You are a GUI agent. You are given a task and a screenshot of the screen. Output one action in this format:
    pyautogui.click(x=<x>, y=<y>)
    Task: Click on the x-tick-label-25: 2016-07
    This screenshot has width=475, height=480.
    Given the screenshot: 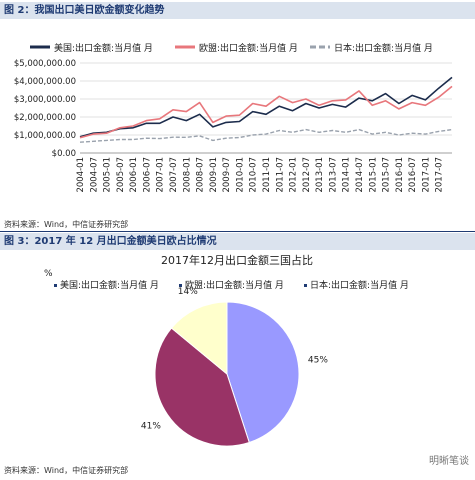 What is the action you would take?
    pyautogui.click(x=413, y=175)
    